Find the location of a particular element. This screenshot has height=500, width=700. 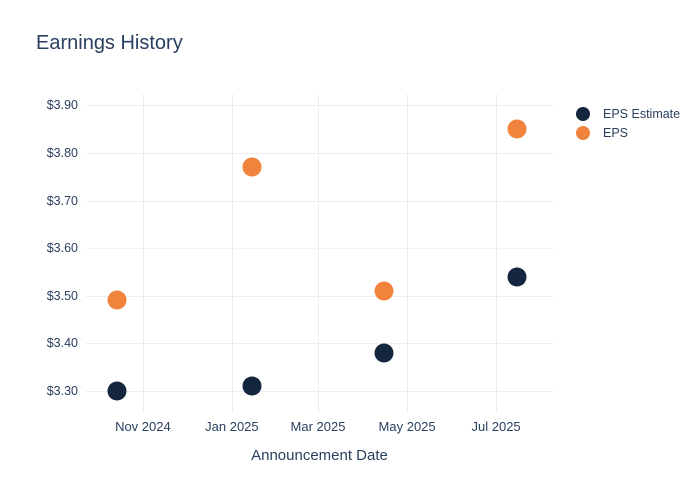

y-tick-label: $3.60 is located at coordinates (62, 248).